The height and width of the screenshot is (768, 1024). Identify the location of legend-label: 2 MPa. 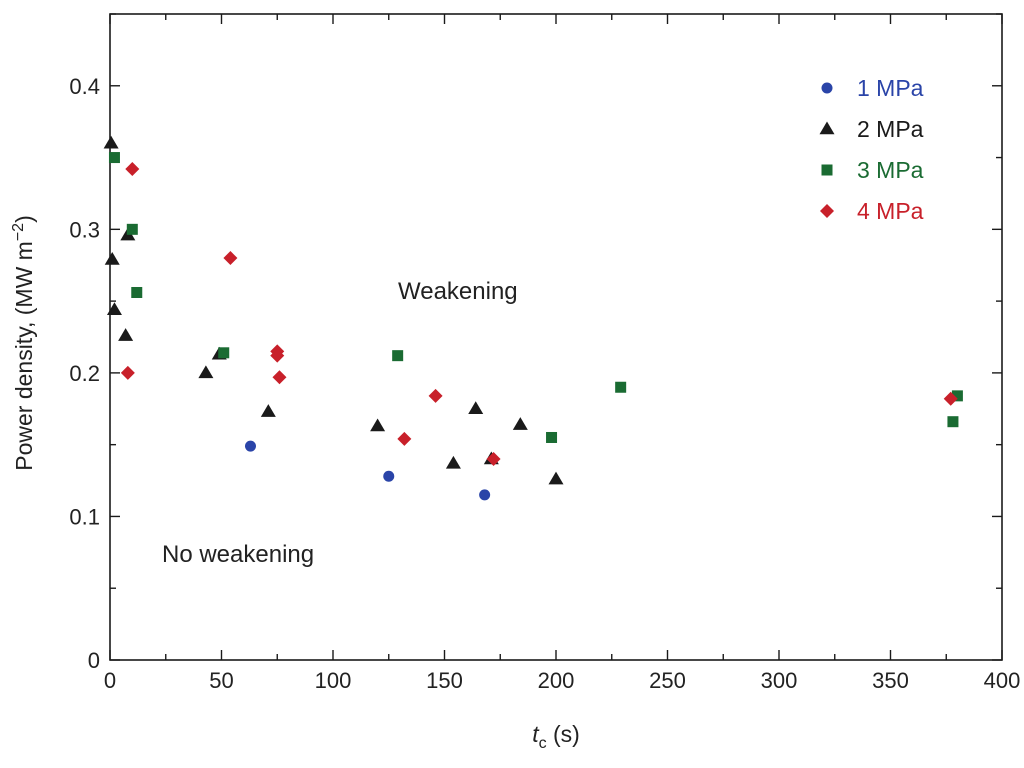
(890, 129).